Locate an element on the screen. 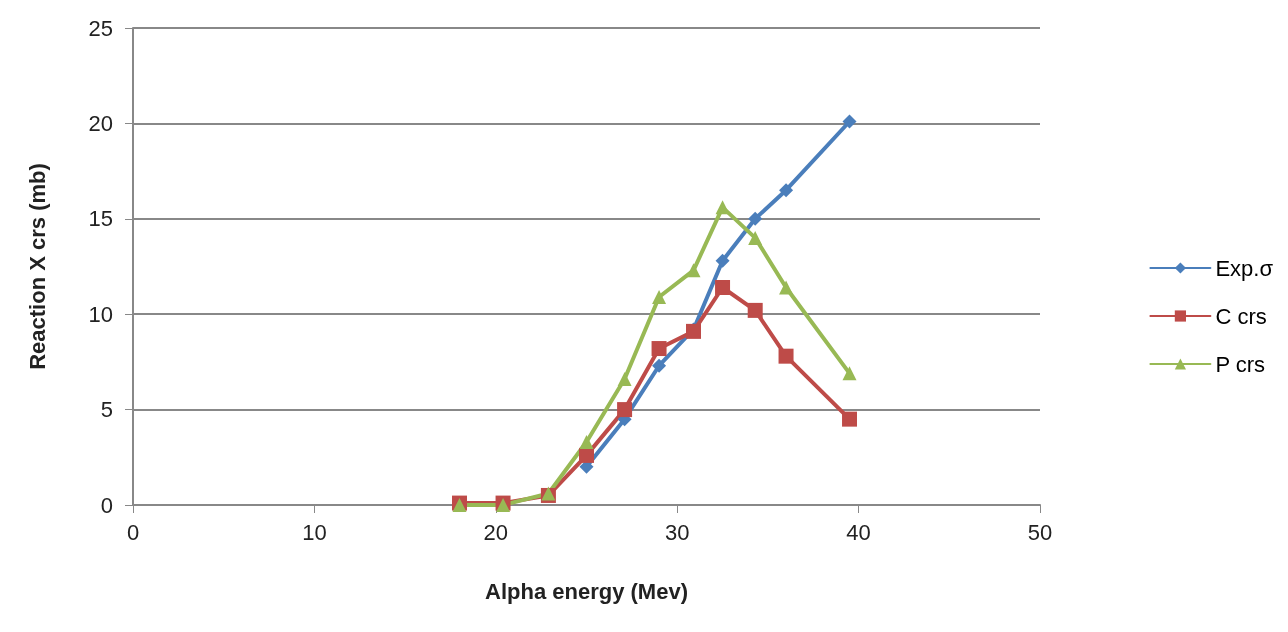  x-tick-label: 30 is located at coordinates (677, 532).